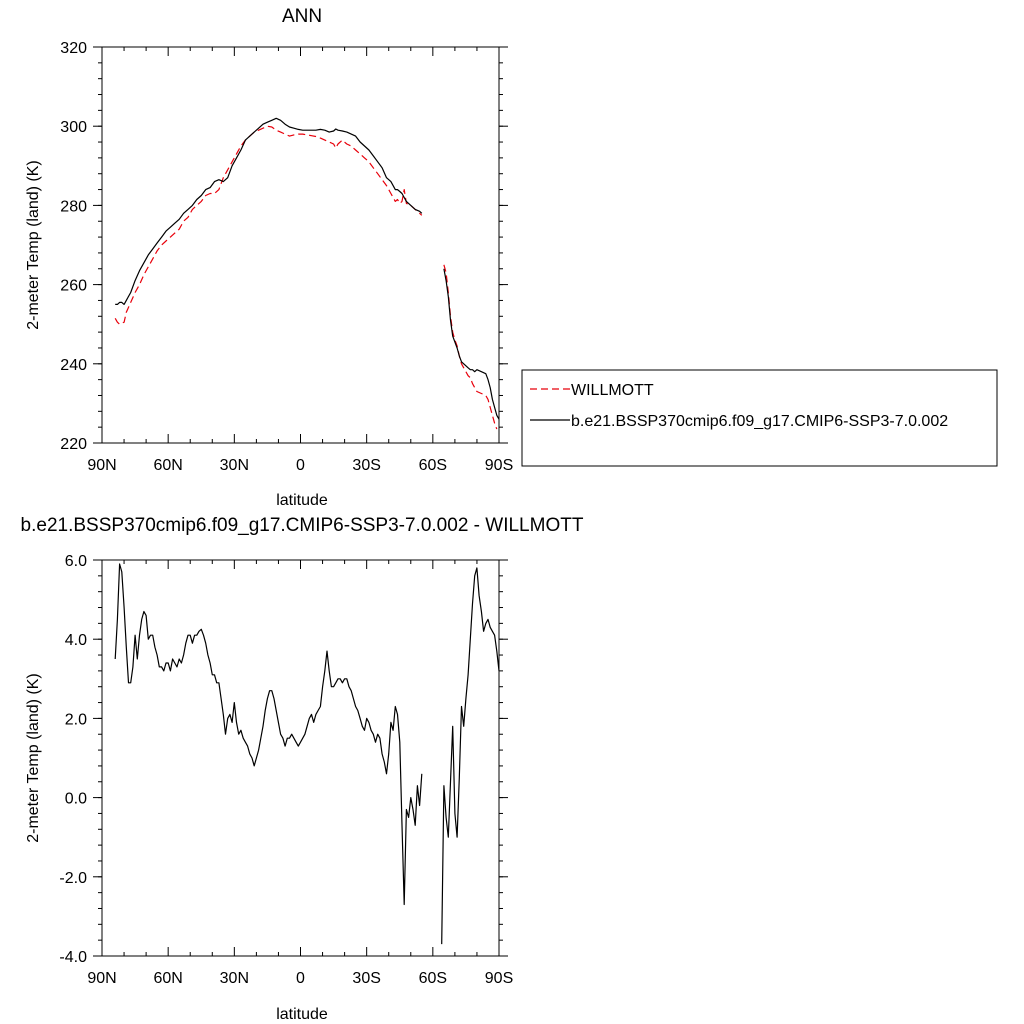 Image resolution: width=1024 pixels, height=1024 pixels. What do you see at coordinates (73, 48) in the screenshot?
I see `top-y-tick-label: 320` at bounding box center [73, 48].